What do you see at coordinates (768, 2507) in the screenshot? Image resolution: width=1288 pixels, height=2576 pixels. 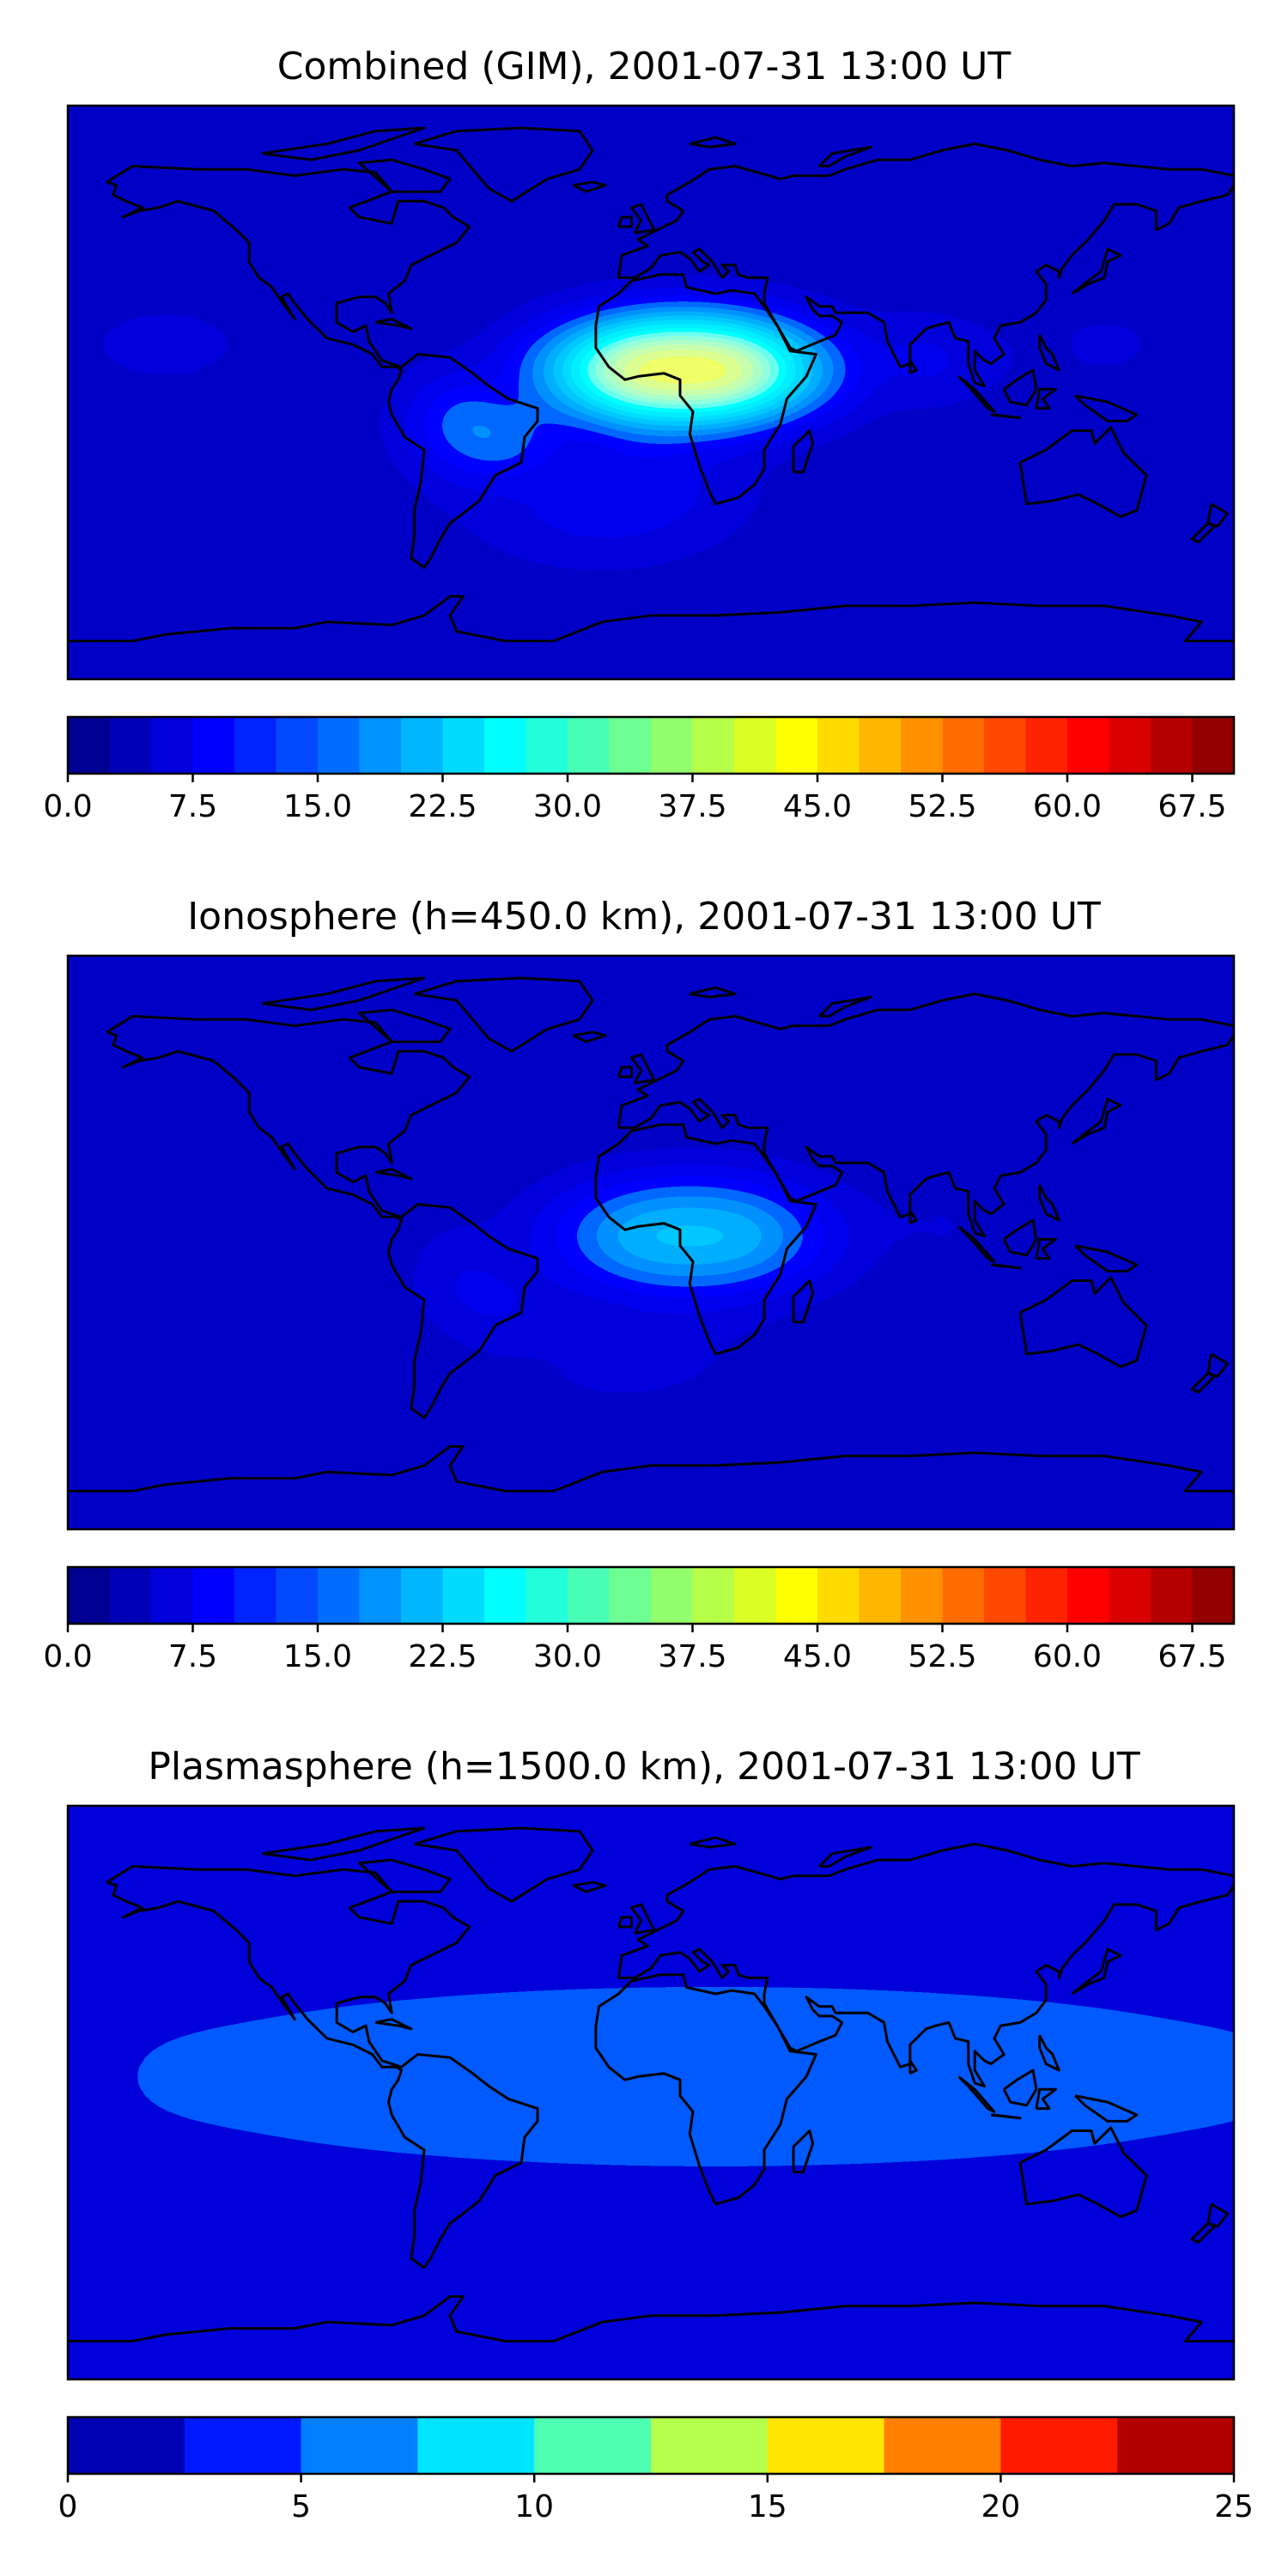 I see `colorbar-tick-label: 15` at bounding box center [768, 2507].